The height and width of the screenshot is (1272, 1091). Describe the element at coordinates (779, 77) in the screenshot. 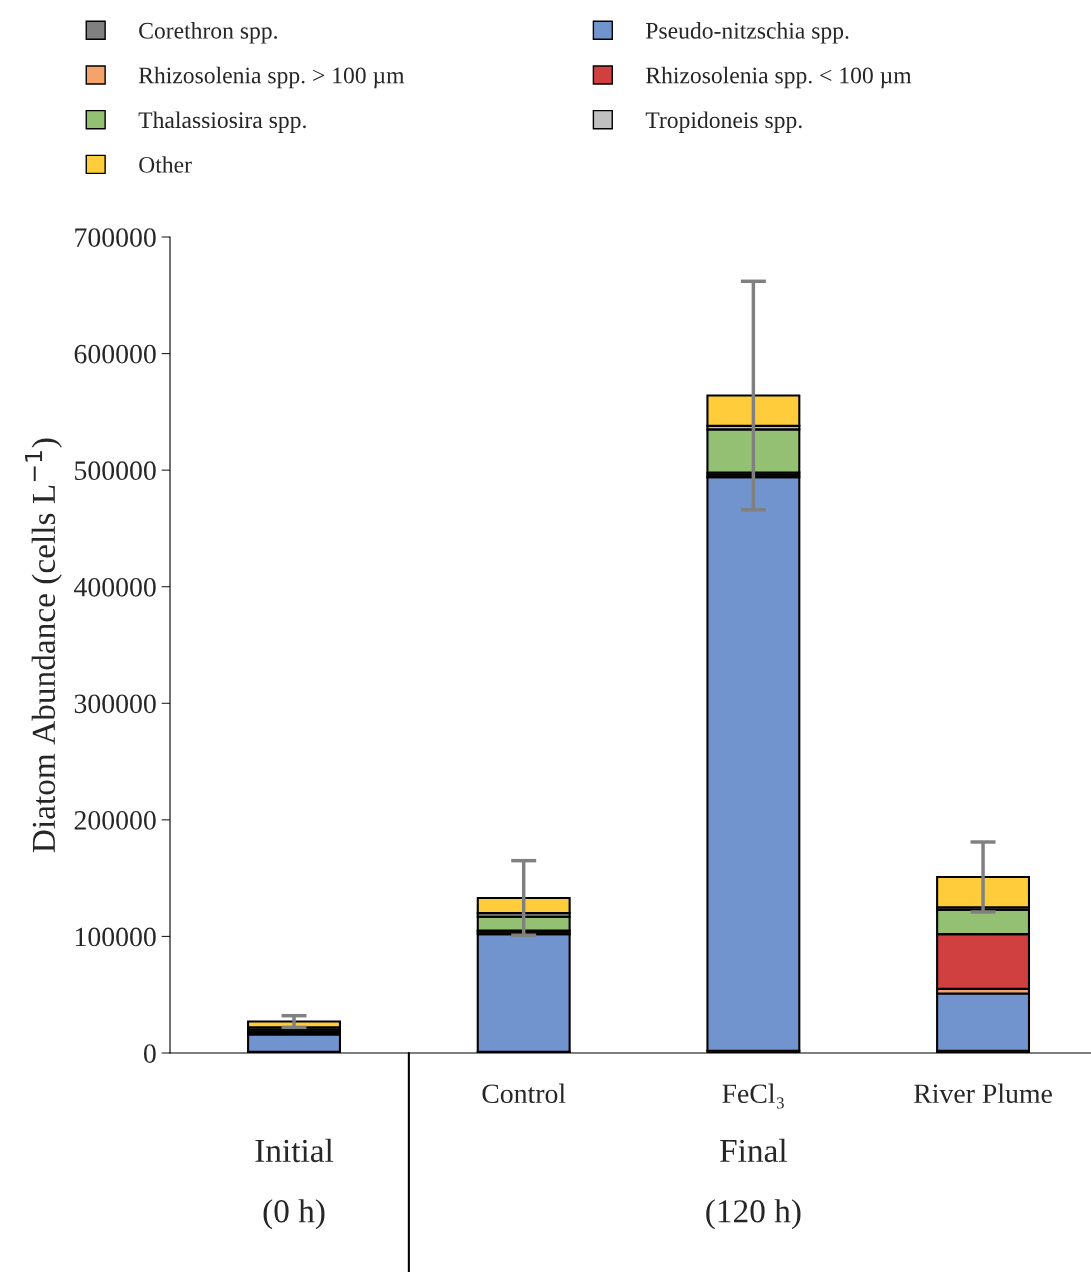

I see `legend-label: Rhizosolenia spp. < 100 µm` at that location.